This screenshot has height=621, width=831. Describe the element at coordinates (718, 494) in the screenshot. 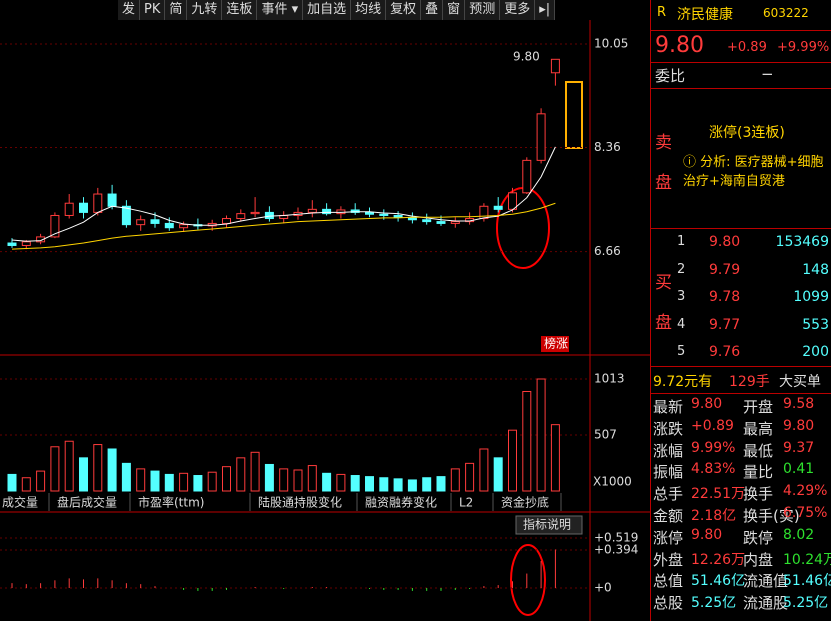

I see `stat-value: 22.51万` at that location.